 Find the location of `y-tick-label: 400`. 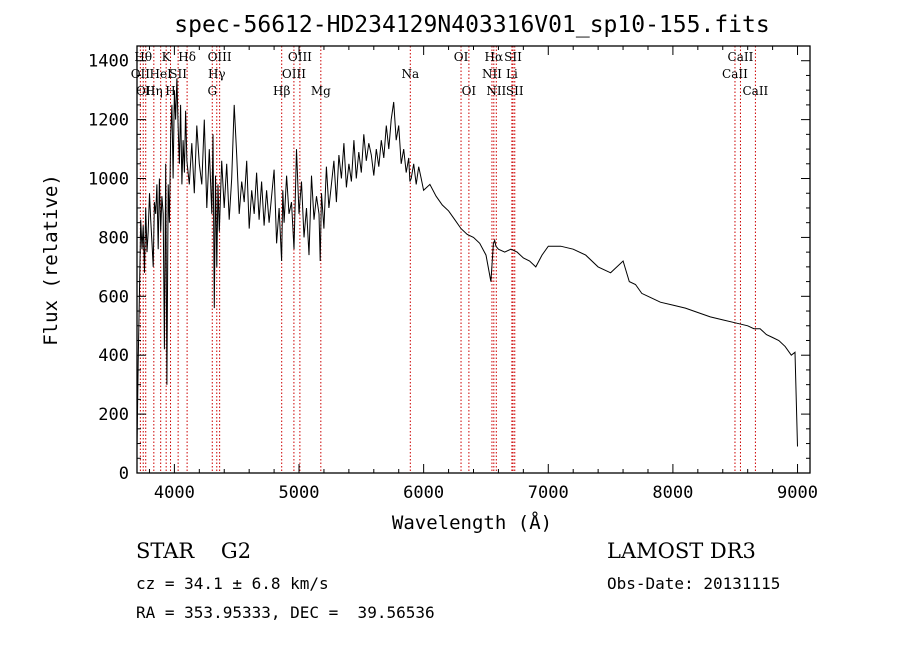

y-tick-label: 400 is located at coordinates (113, 356).